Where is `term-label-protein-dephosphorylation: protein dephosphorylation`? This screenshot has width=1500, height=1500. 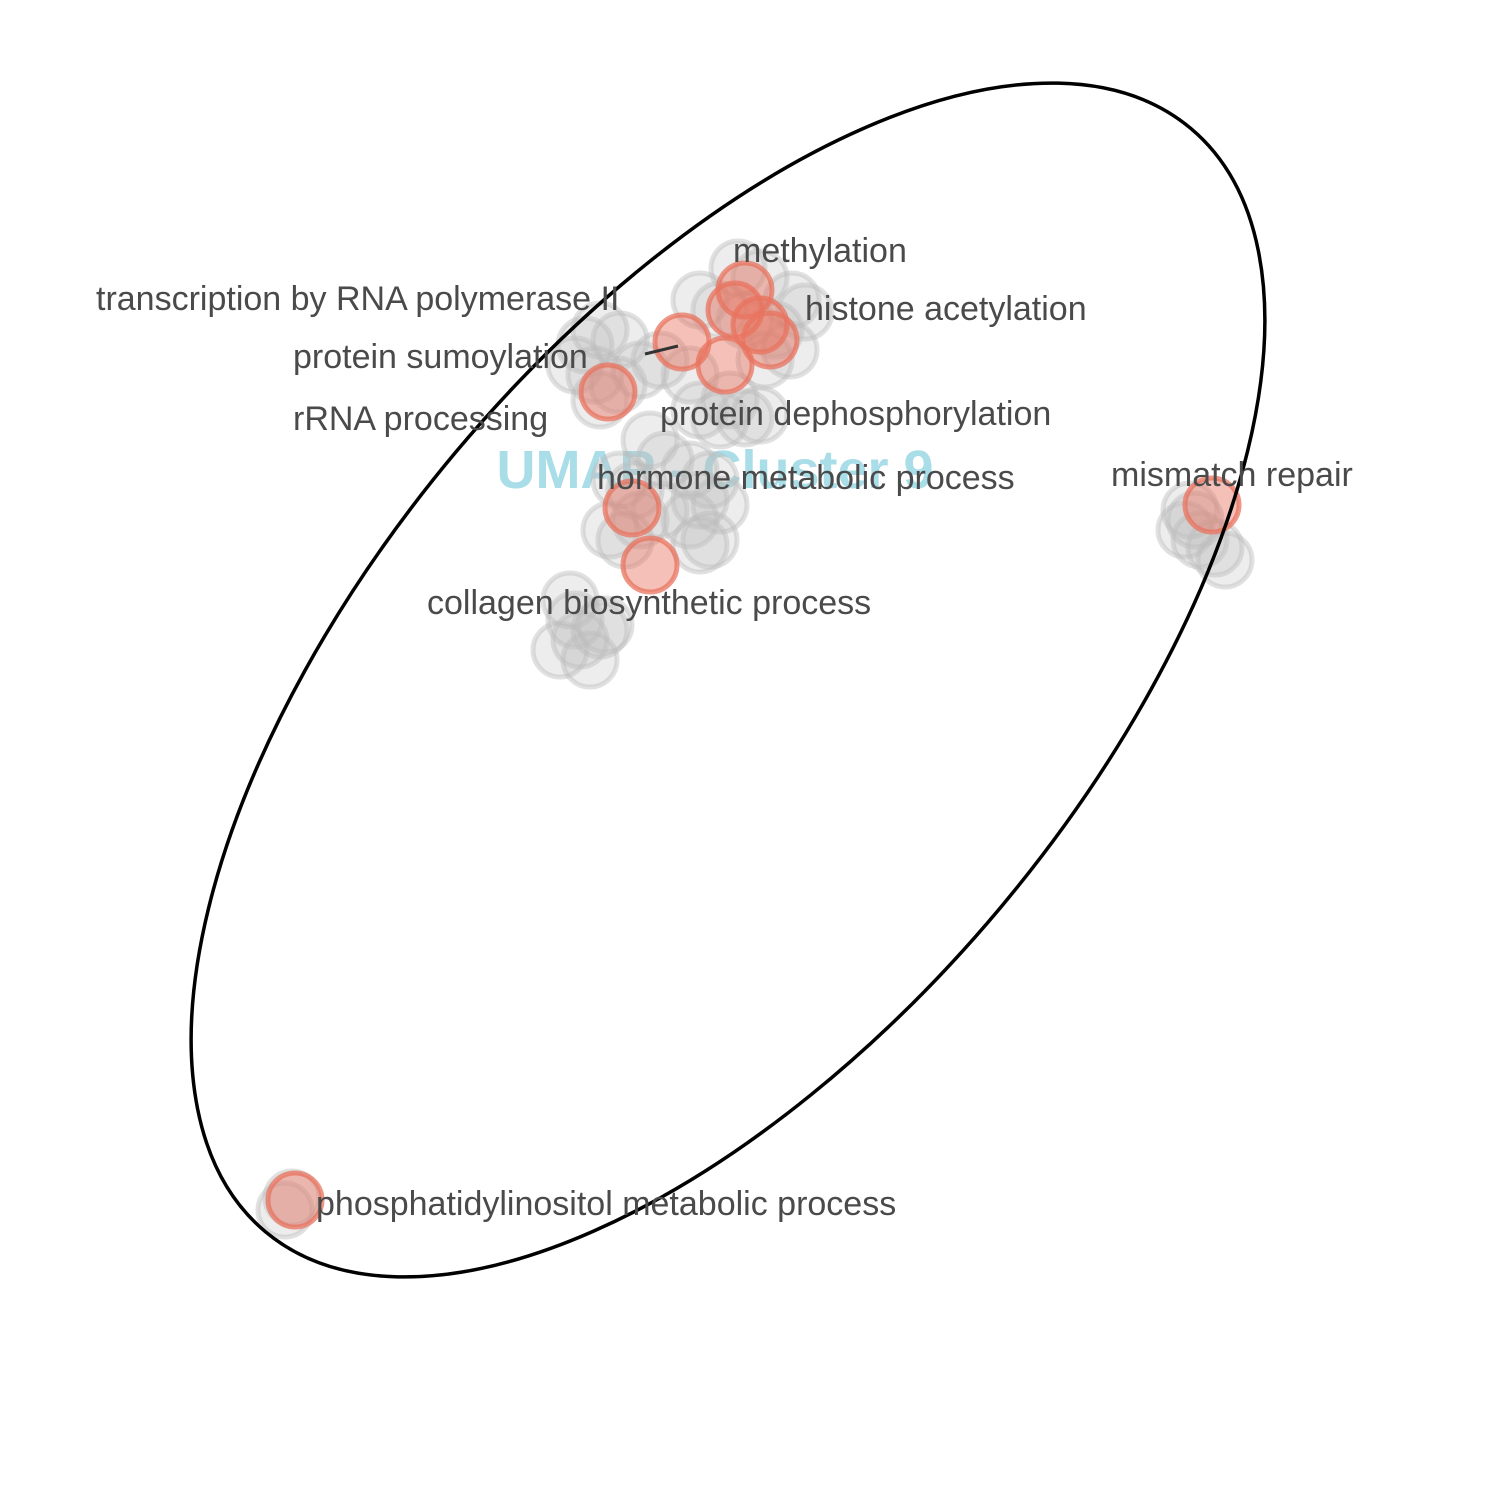 term-label-protein-dephosphorylation: protein dephosphorylation is located at coordinates (855, 414).